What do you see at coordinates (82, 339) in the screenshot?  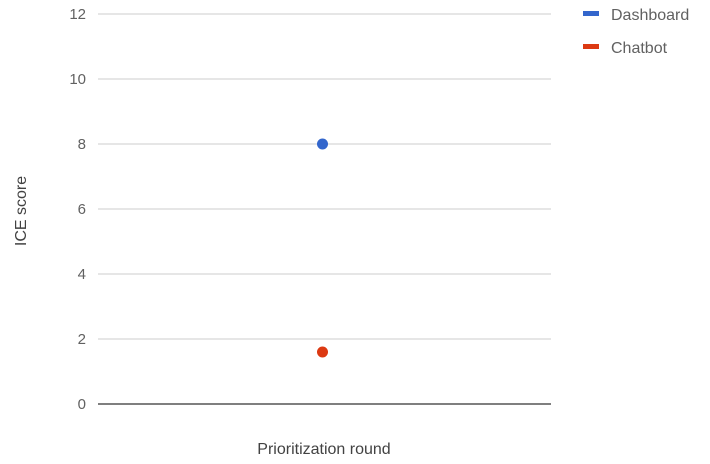 I see `y-tick-label-2: 2` at bounding box center [82, 339].